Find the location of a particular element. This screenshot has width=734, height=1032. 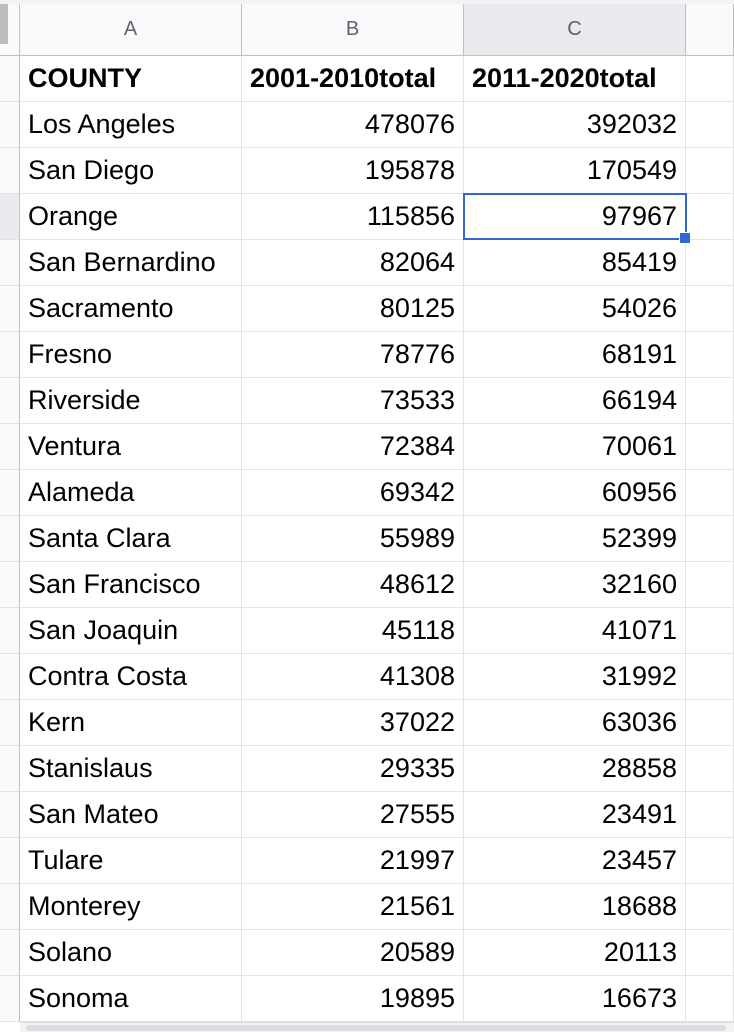

cell-d17 is located at coordinates (710, 815).